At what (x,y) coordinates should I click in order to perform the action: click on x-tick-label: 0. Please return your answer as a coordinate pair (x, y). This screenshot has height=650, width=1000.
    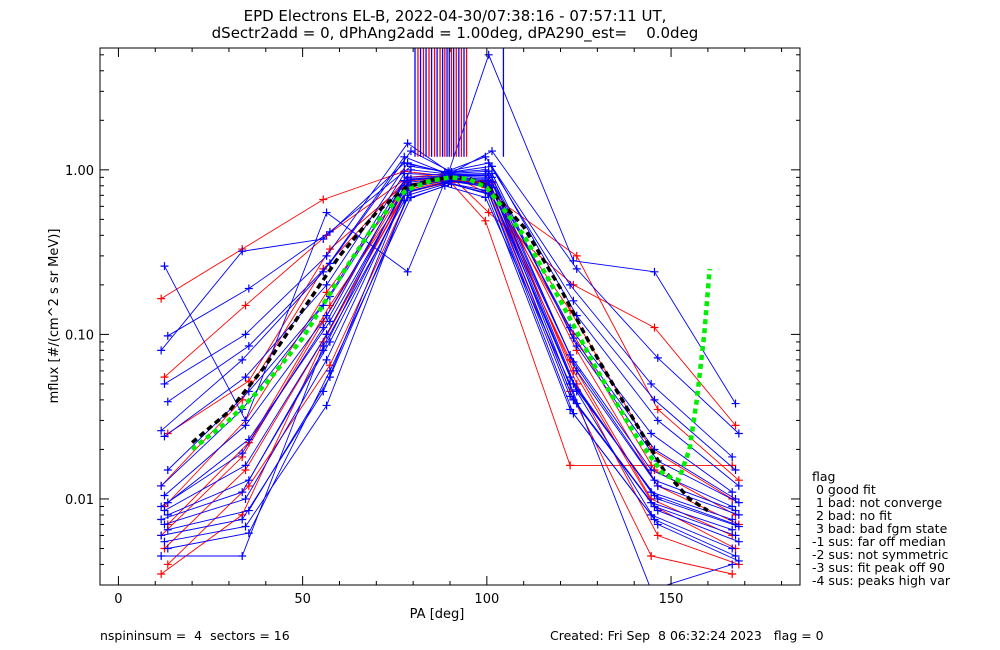
    Looking at the image, I should click on (118, 599).